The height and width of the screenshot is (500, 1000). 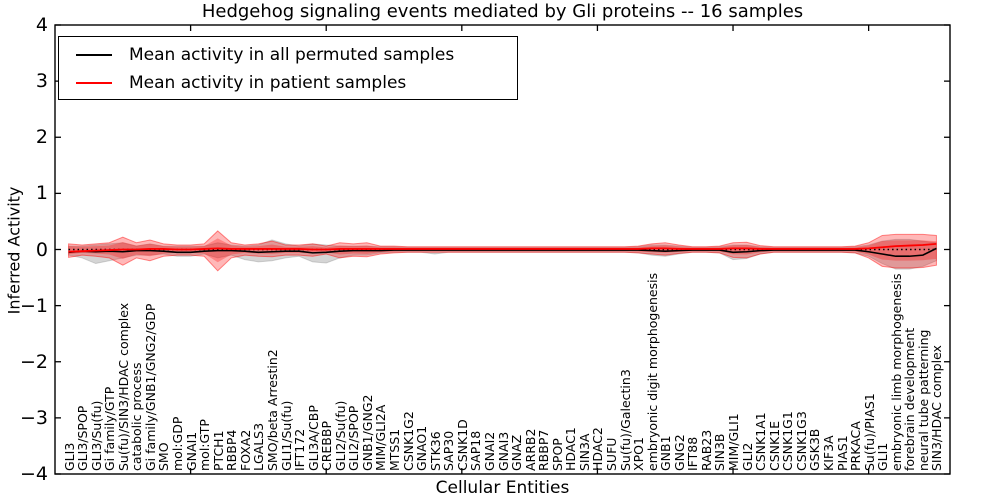 I want to click on x-tick-label: GLI3A/CBP, so click(x=313, y=438).